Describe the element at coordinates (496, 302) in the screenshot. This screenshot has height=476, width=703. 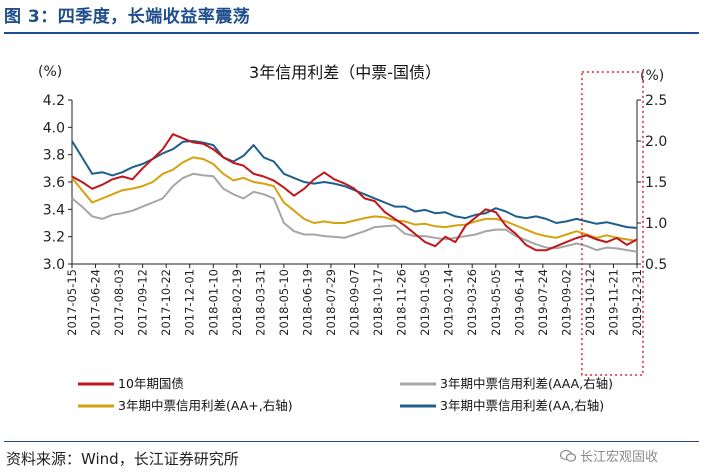
I see `x-tick-label: 2019-05-05` at that location.